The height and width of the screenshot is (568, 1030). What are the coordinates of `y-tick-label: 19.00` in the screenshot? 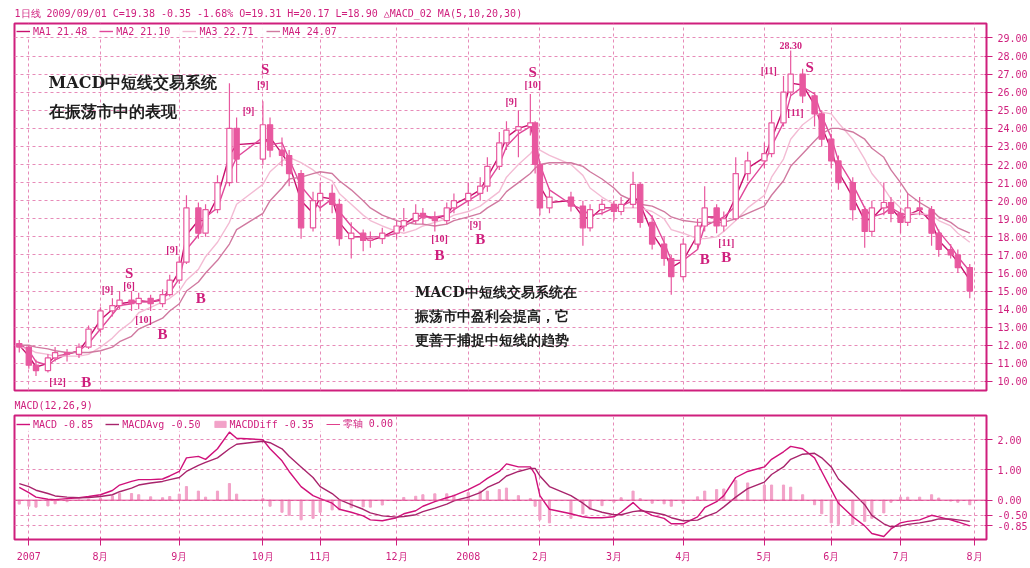 It's located at (1012, 219).